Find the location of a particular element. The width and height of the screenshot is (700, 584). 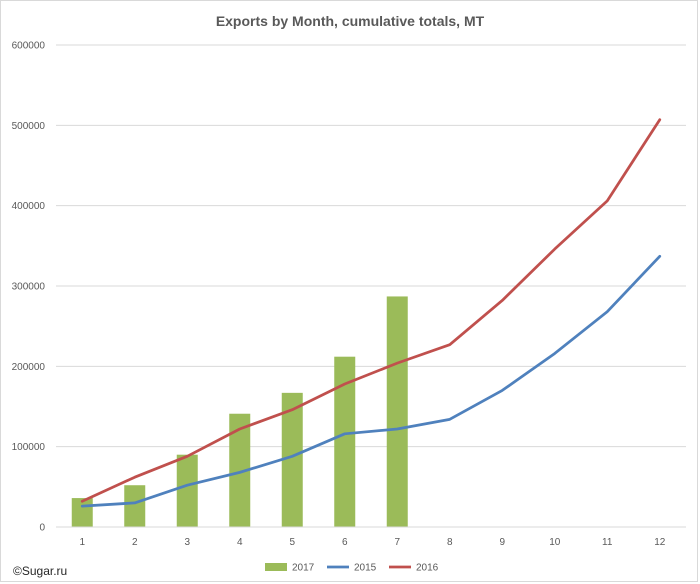

x-tick-label: 3 is located at coordinates (187, 542).